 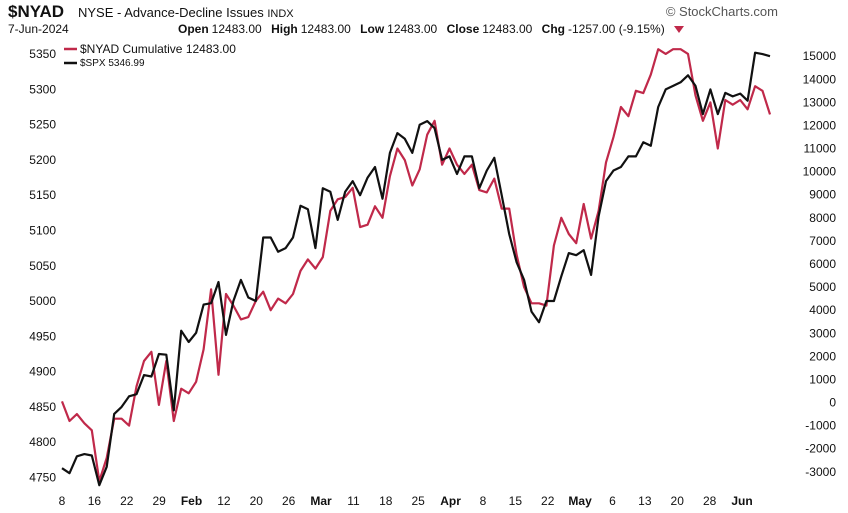 I want to click on right-tick-label: 10000, so click(x=820, y=172).